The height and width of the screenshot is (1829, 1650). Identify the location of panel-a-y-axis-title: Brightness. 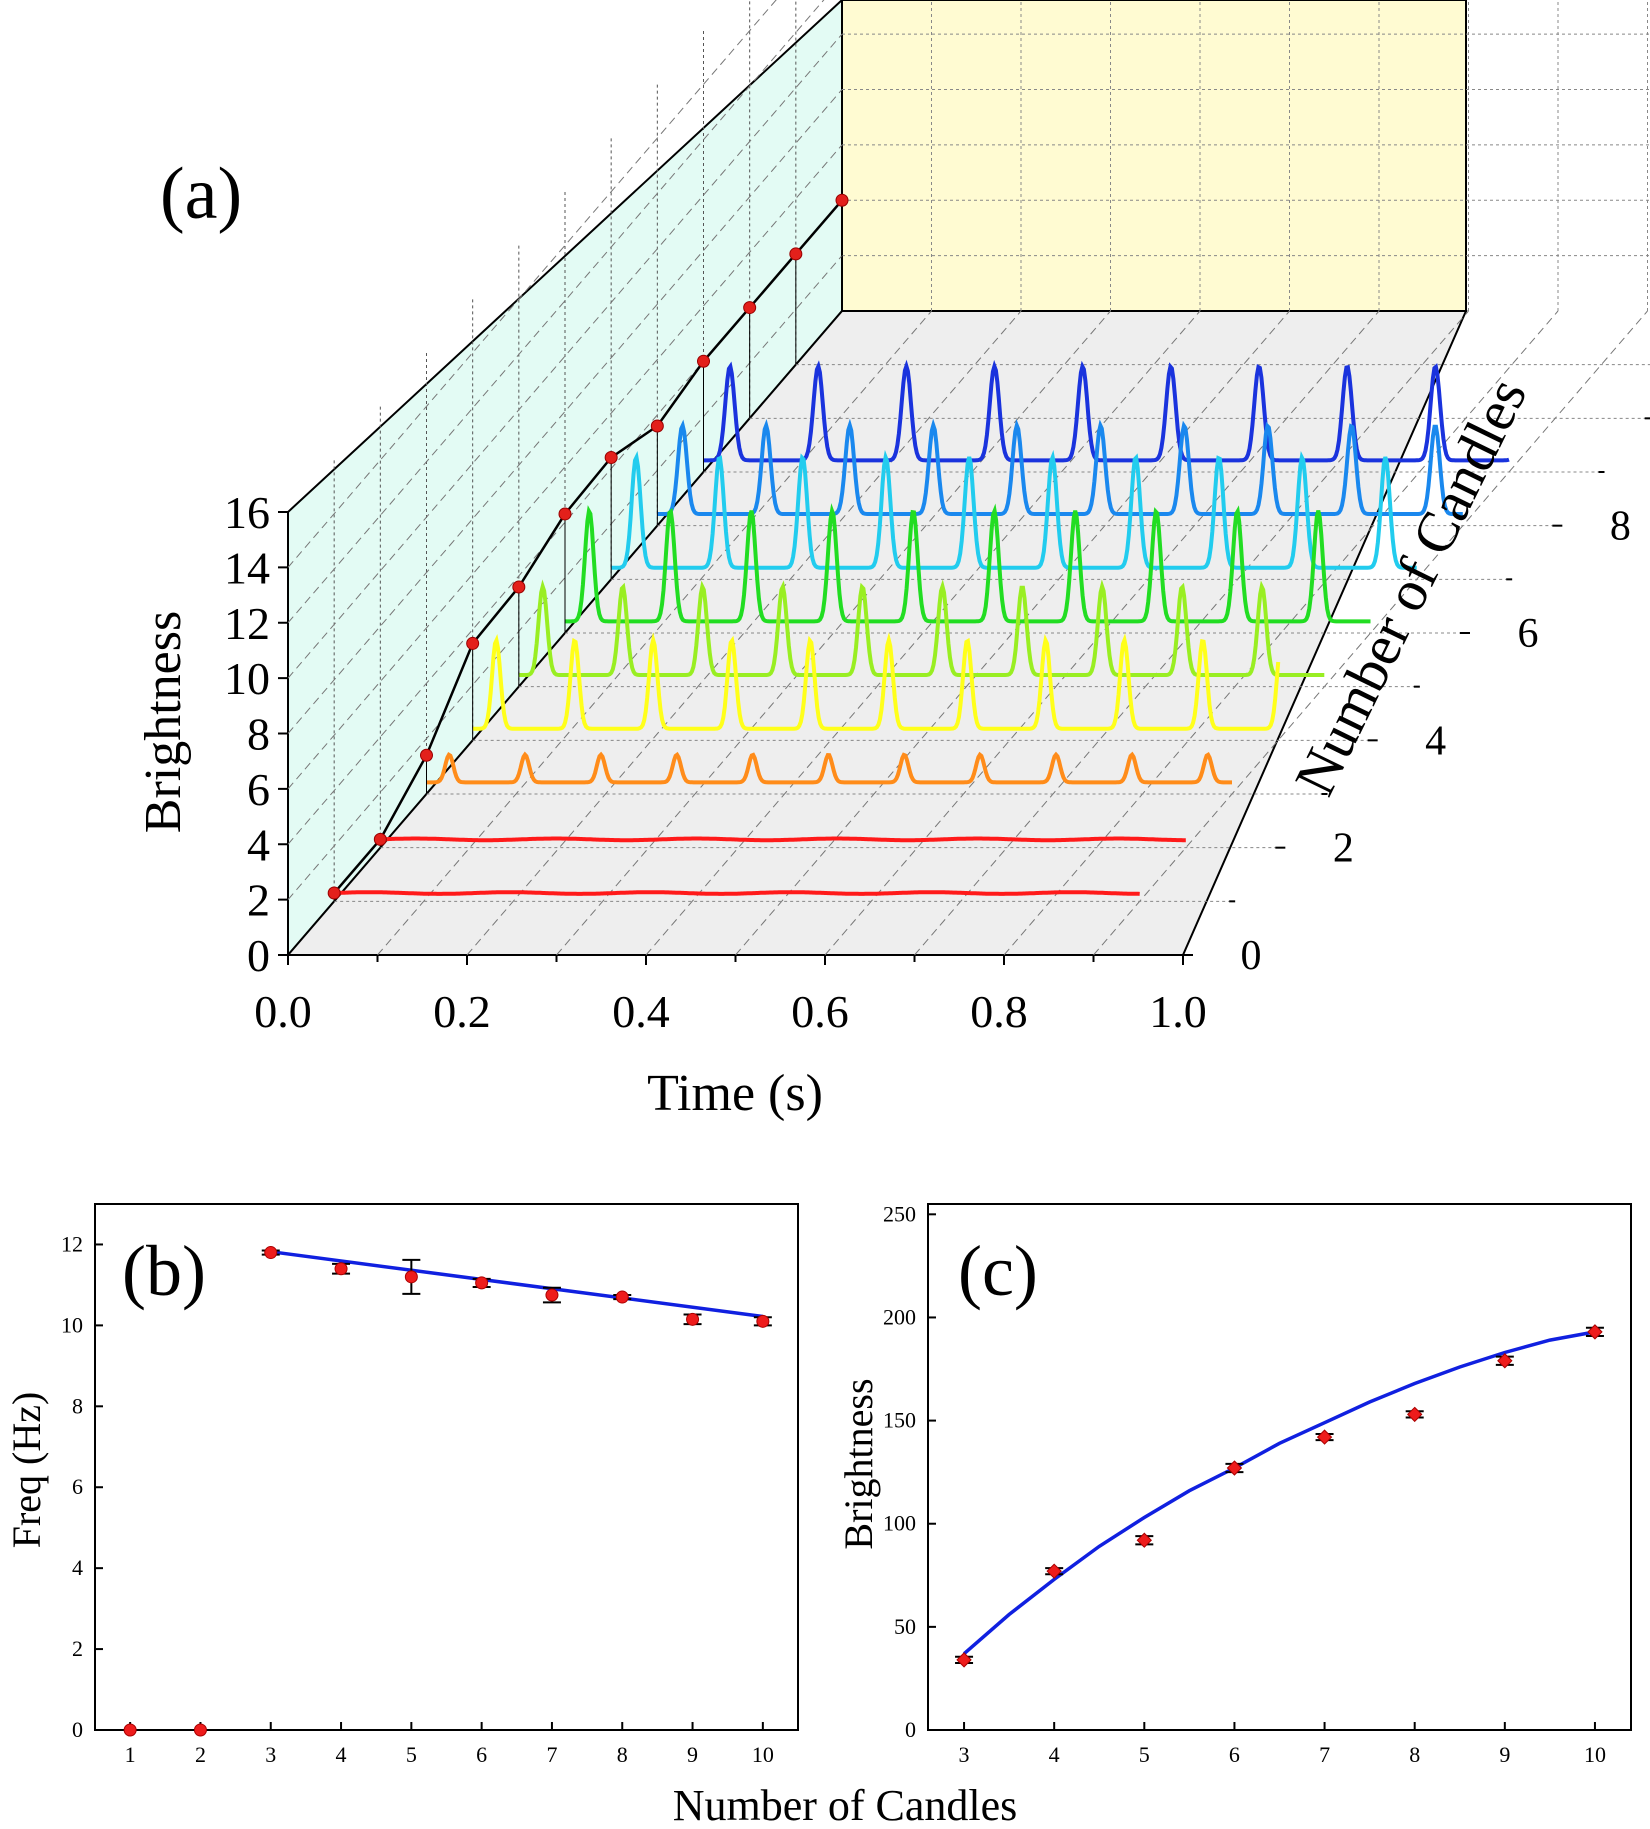
(163, 722).